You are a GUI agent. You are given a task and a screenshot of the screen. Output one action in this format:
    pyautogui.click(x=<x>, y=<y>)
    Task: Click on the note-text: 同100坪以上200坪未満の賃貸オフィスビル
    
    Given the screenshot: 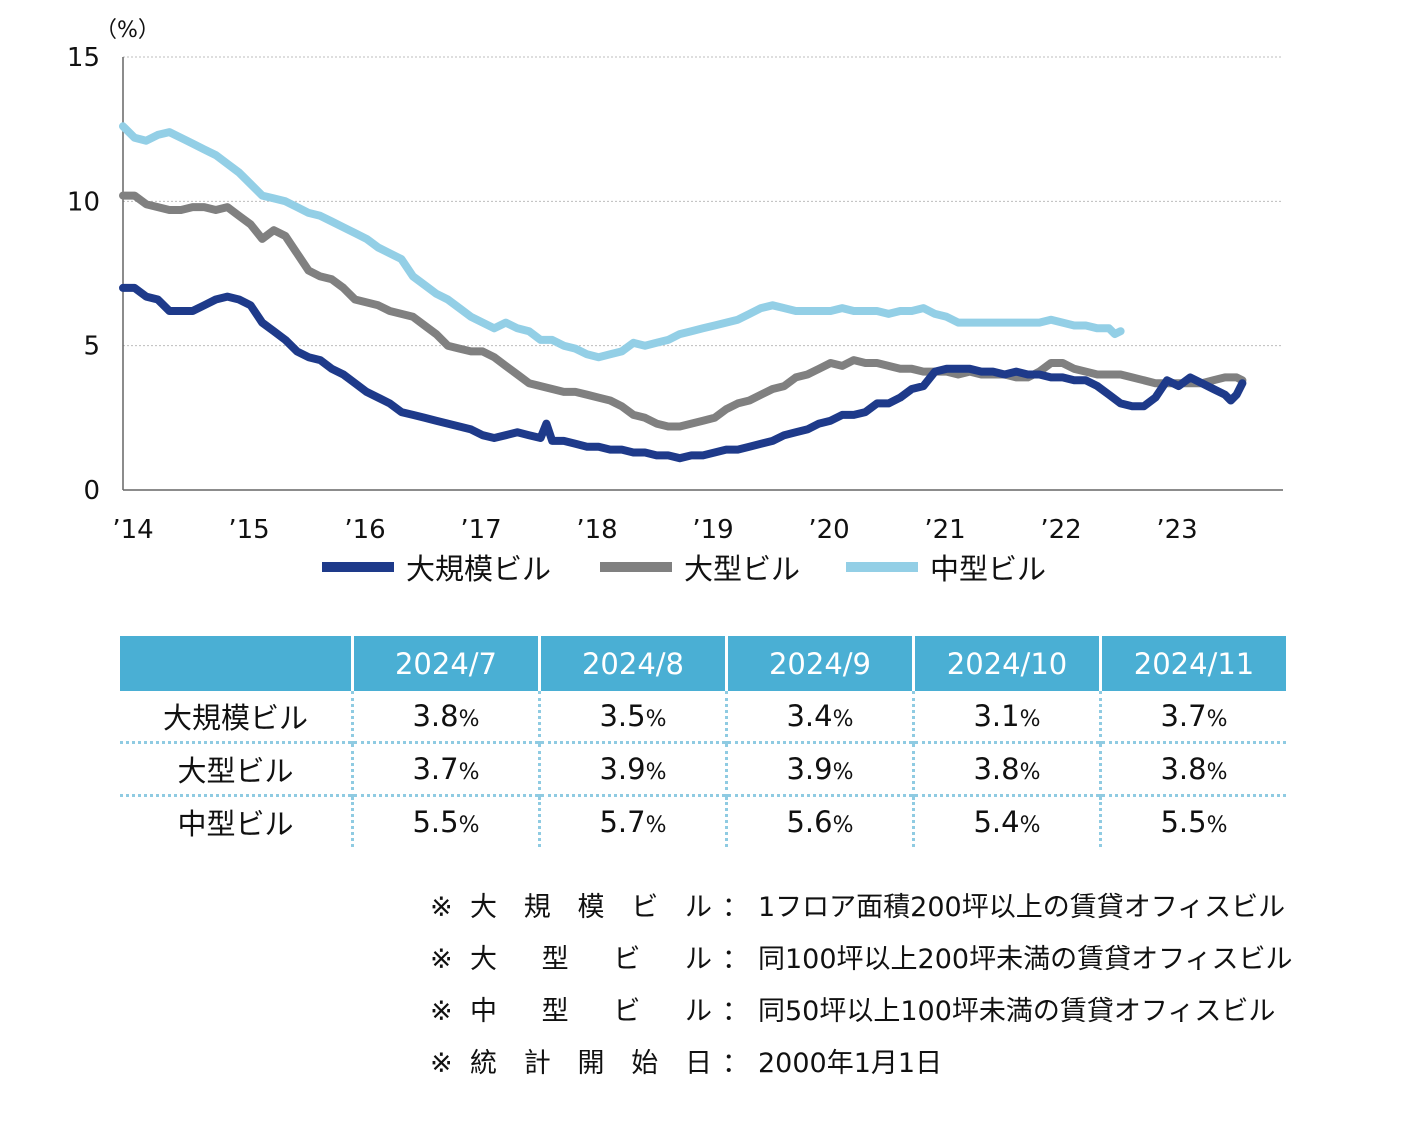 What is the action you would take?
    pyautogui.click(x=1025, y=959)
    